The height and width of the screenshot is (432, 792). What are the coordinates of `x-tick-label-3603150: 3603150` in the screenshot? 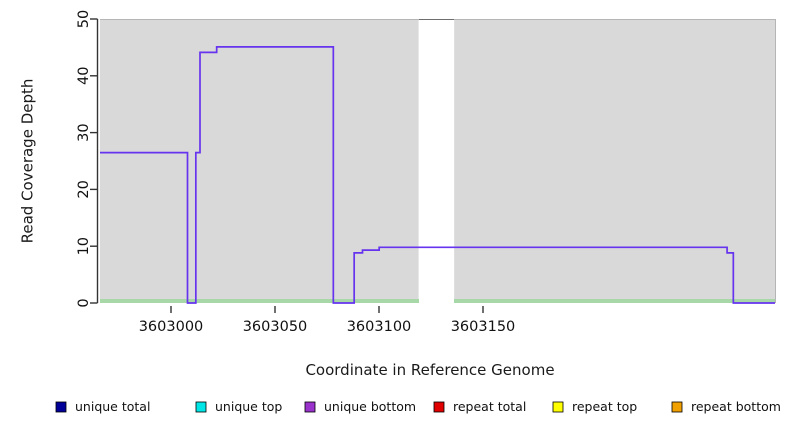 It's located at (483, 327).